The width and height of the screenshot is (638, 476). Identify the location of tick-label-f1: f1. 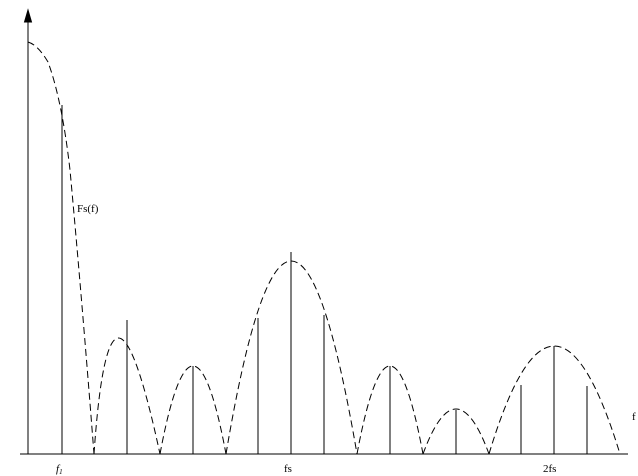
(59, 469).